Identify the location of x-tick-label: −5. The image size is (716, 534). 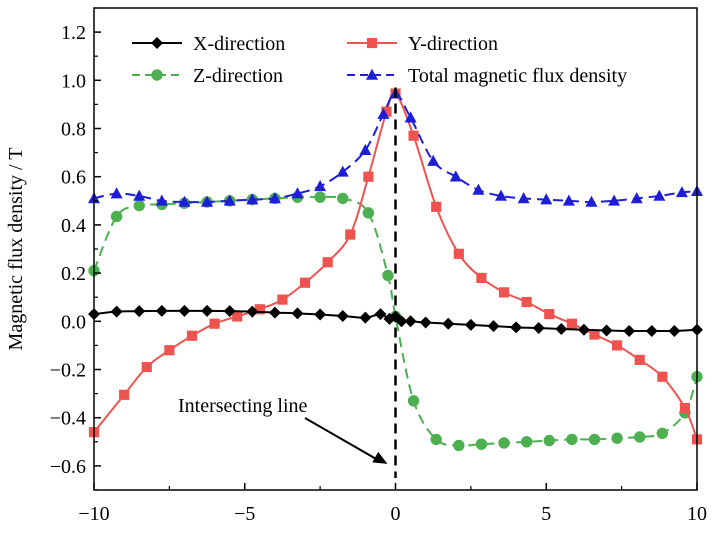
(244, 514).